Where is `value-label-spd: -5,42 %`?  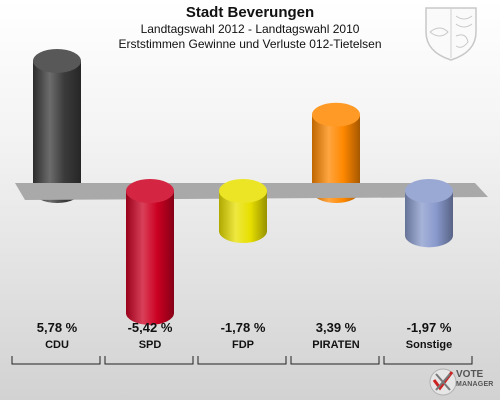 value-label-spd: -5,42 % is located at coordinates (150, 327).